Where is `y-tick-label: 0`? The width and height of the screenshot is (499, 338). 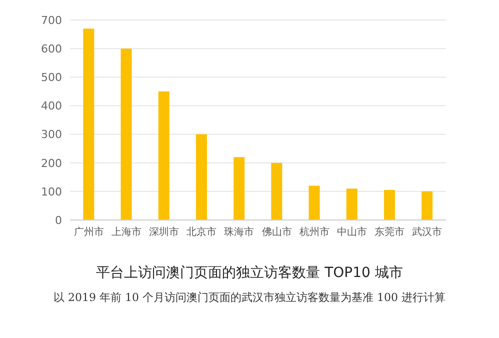
y-tick-label: 0 is located at coordinates (58, 220).